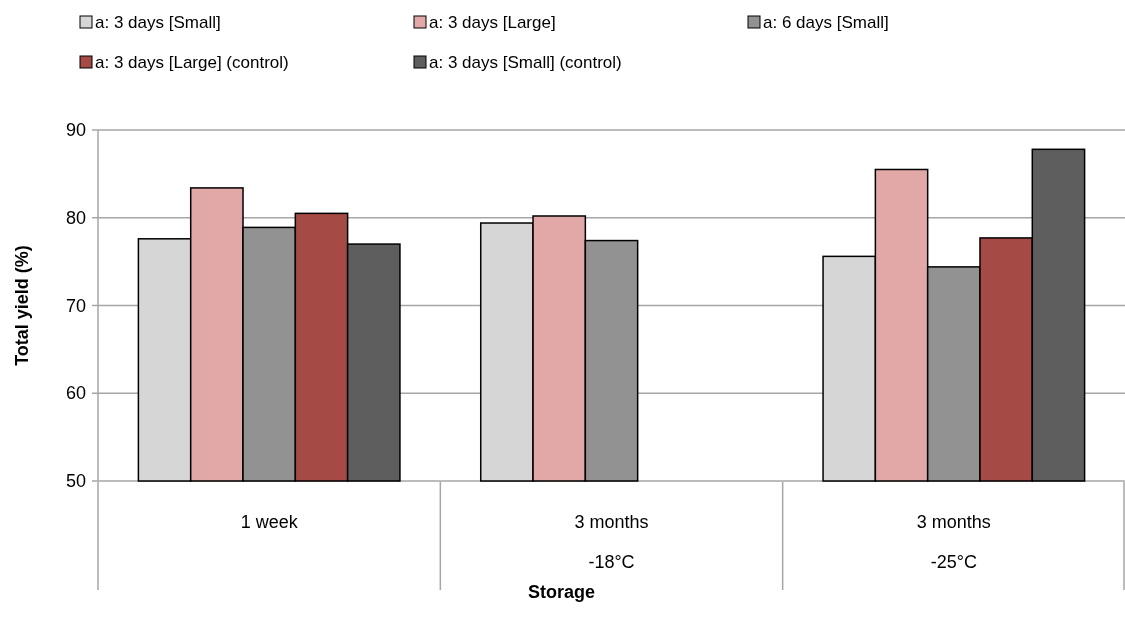 This screenshot has height=617, width=1125. Describe the element at coordinates (22, 305) in the screenshot. I see `y-axis-title: Total yield (%)` at that location.